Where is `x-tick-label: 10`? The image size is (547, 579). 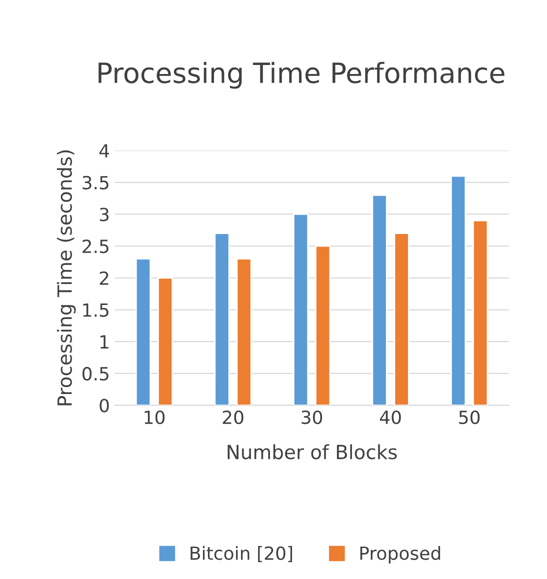
x-tick-label: 10 is located at coordinates (154, 417).